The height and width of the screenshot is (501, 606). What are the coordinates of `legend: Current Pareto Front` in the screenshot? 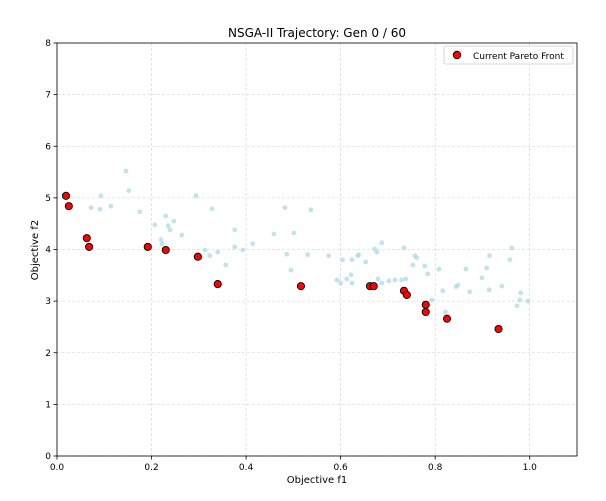 It's located at (508, 55).